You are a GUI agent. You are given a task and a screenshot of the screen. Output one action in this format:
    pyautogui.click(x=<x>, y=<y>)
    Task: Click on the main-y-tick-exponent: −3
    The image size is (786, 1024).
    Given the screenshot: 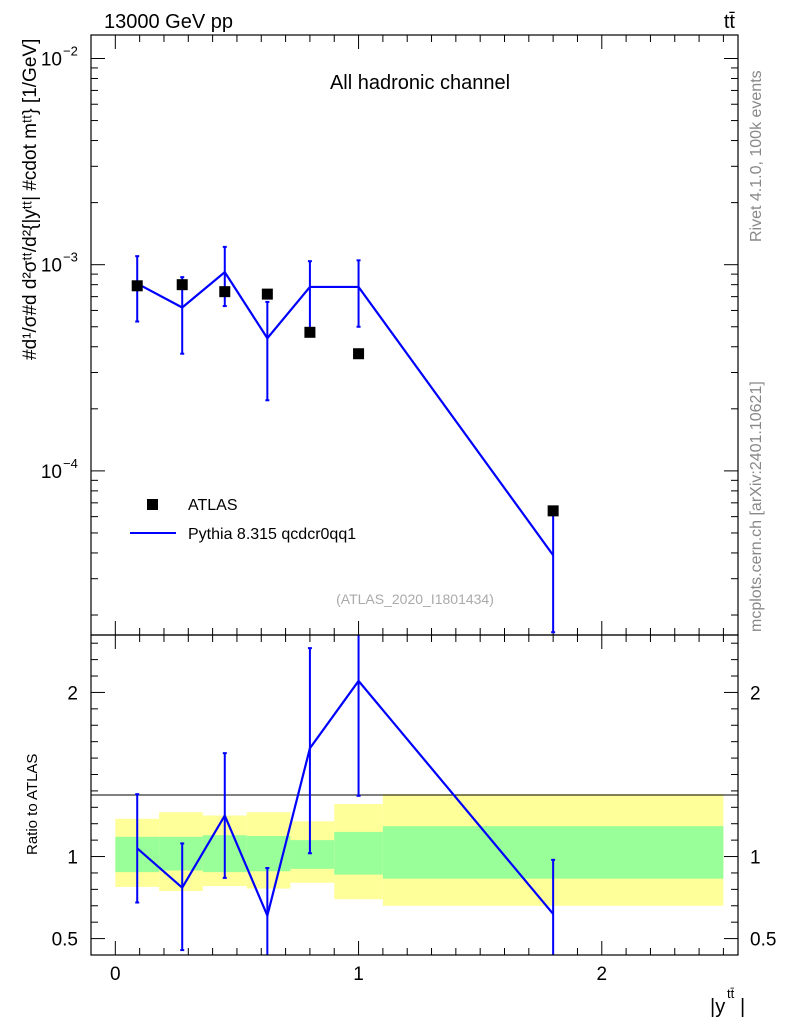 What is the action you would take?
    pyautogui.click(x=70, y=257)
    